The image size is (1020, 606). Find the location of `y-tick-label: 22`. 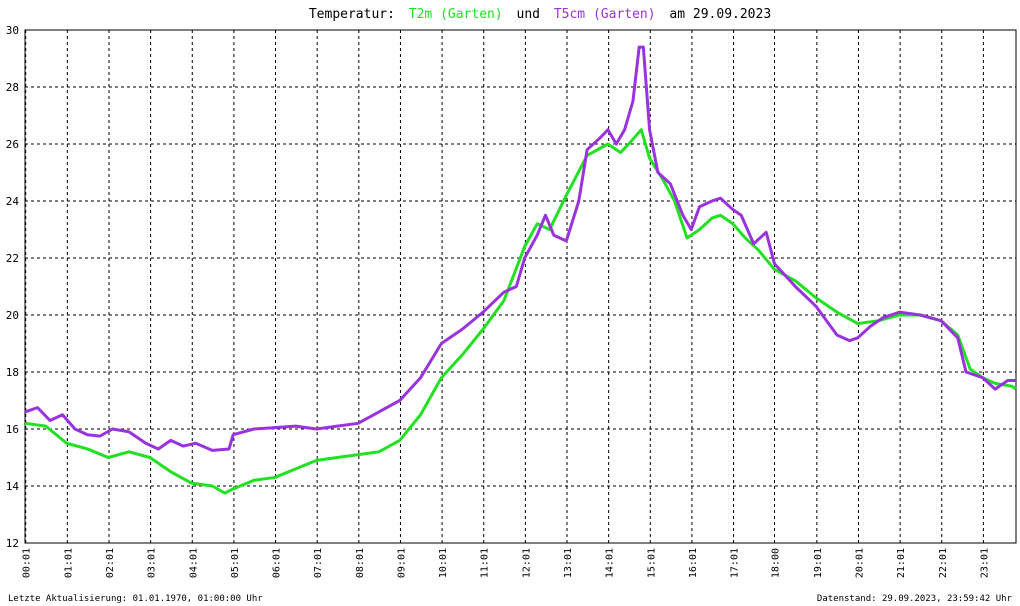

y-tick-label: 22 is located at coordinates (12, 258).